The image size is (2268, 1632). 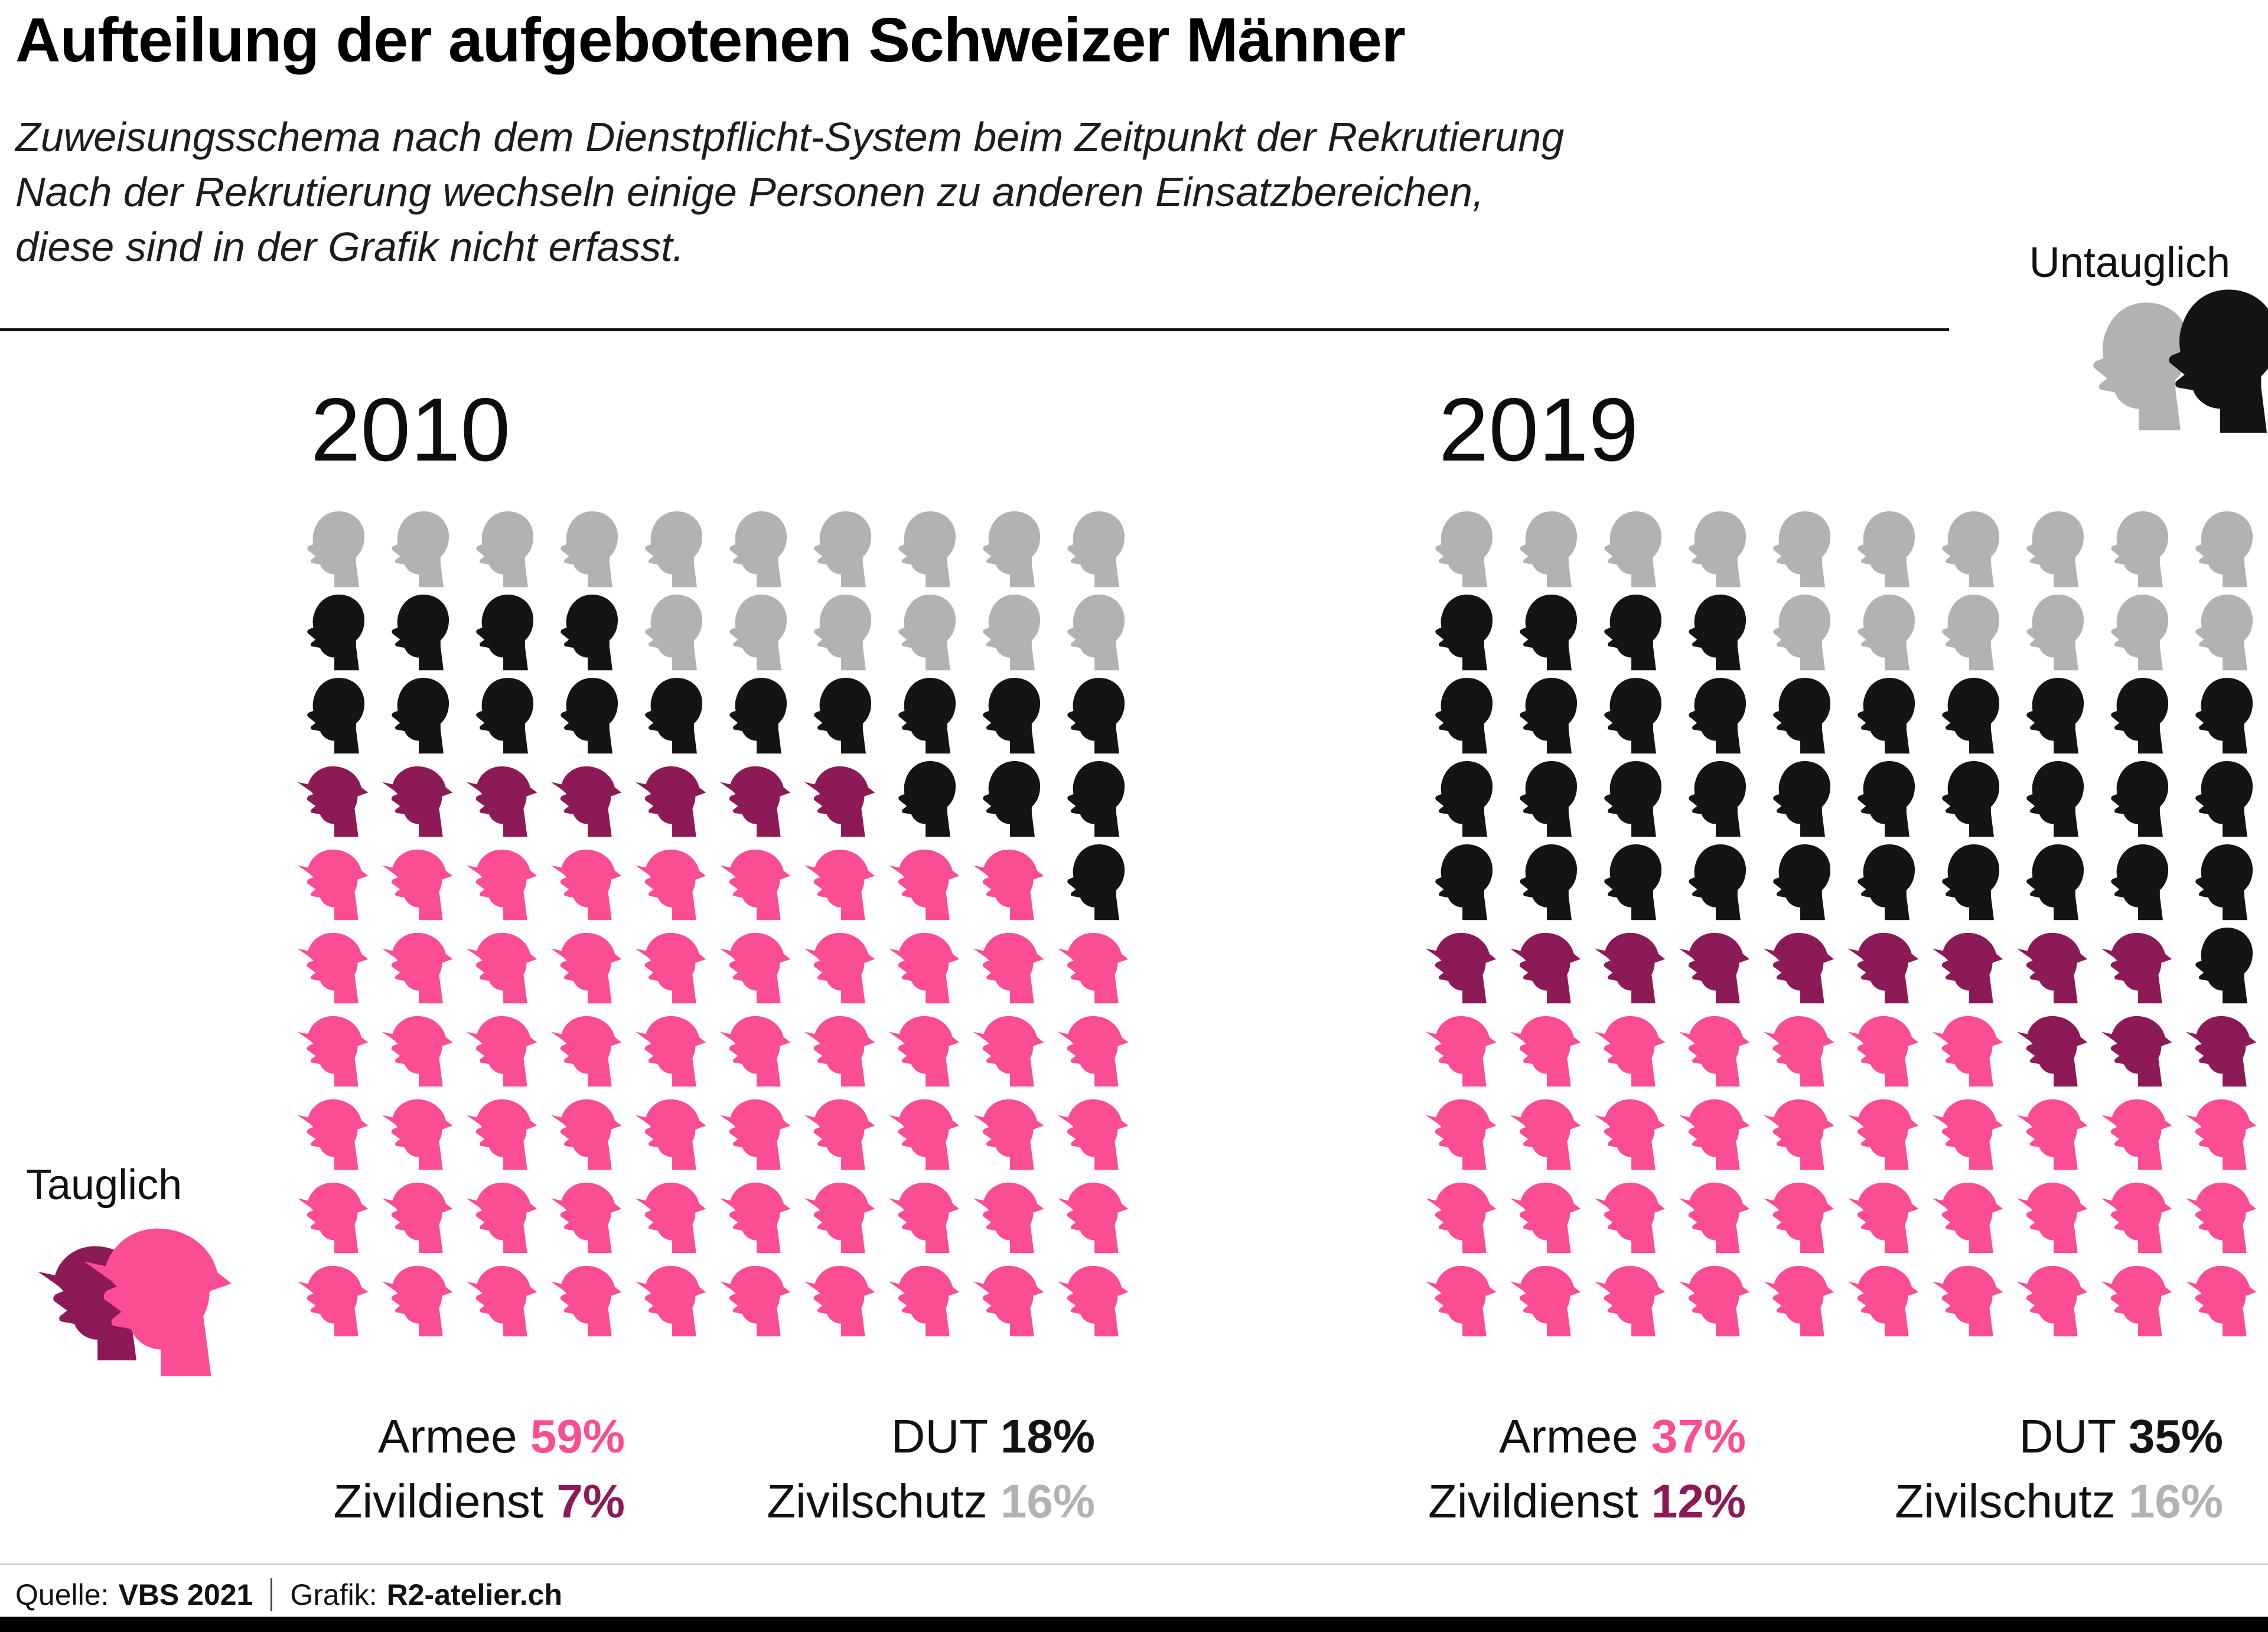 What do you see at coordinates (411, 430) in the screenshot?
I see `chart-year-2010: 2010` at bounding box center [411, 430].